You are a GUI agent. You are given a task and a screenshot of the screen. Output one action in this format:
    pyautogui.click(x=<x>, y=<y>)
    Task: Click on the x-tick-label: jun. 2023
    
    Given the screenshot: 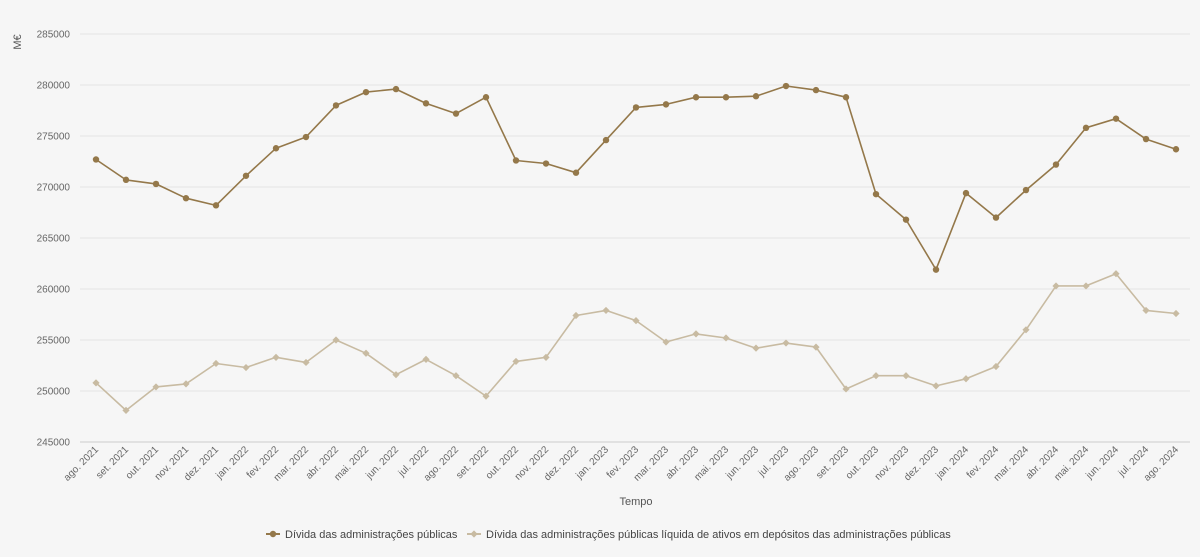 What is the action you would take?
    pyautogui.click(x=743, y=463)
    